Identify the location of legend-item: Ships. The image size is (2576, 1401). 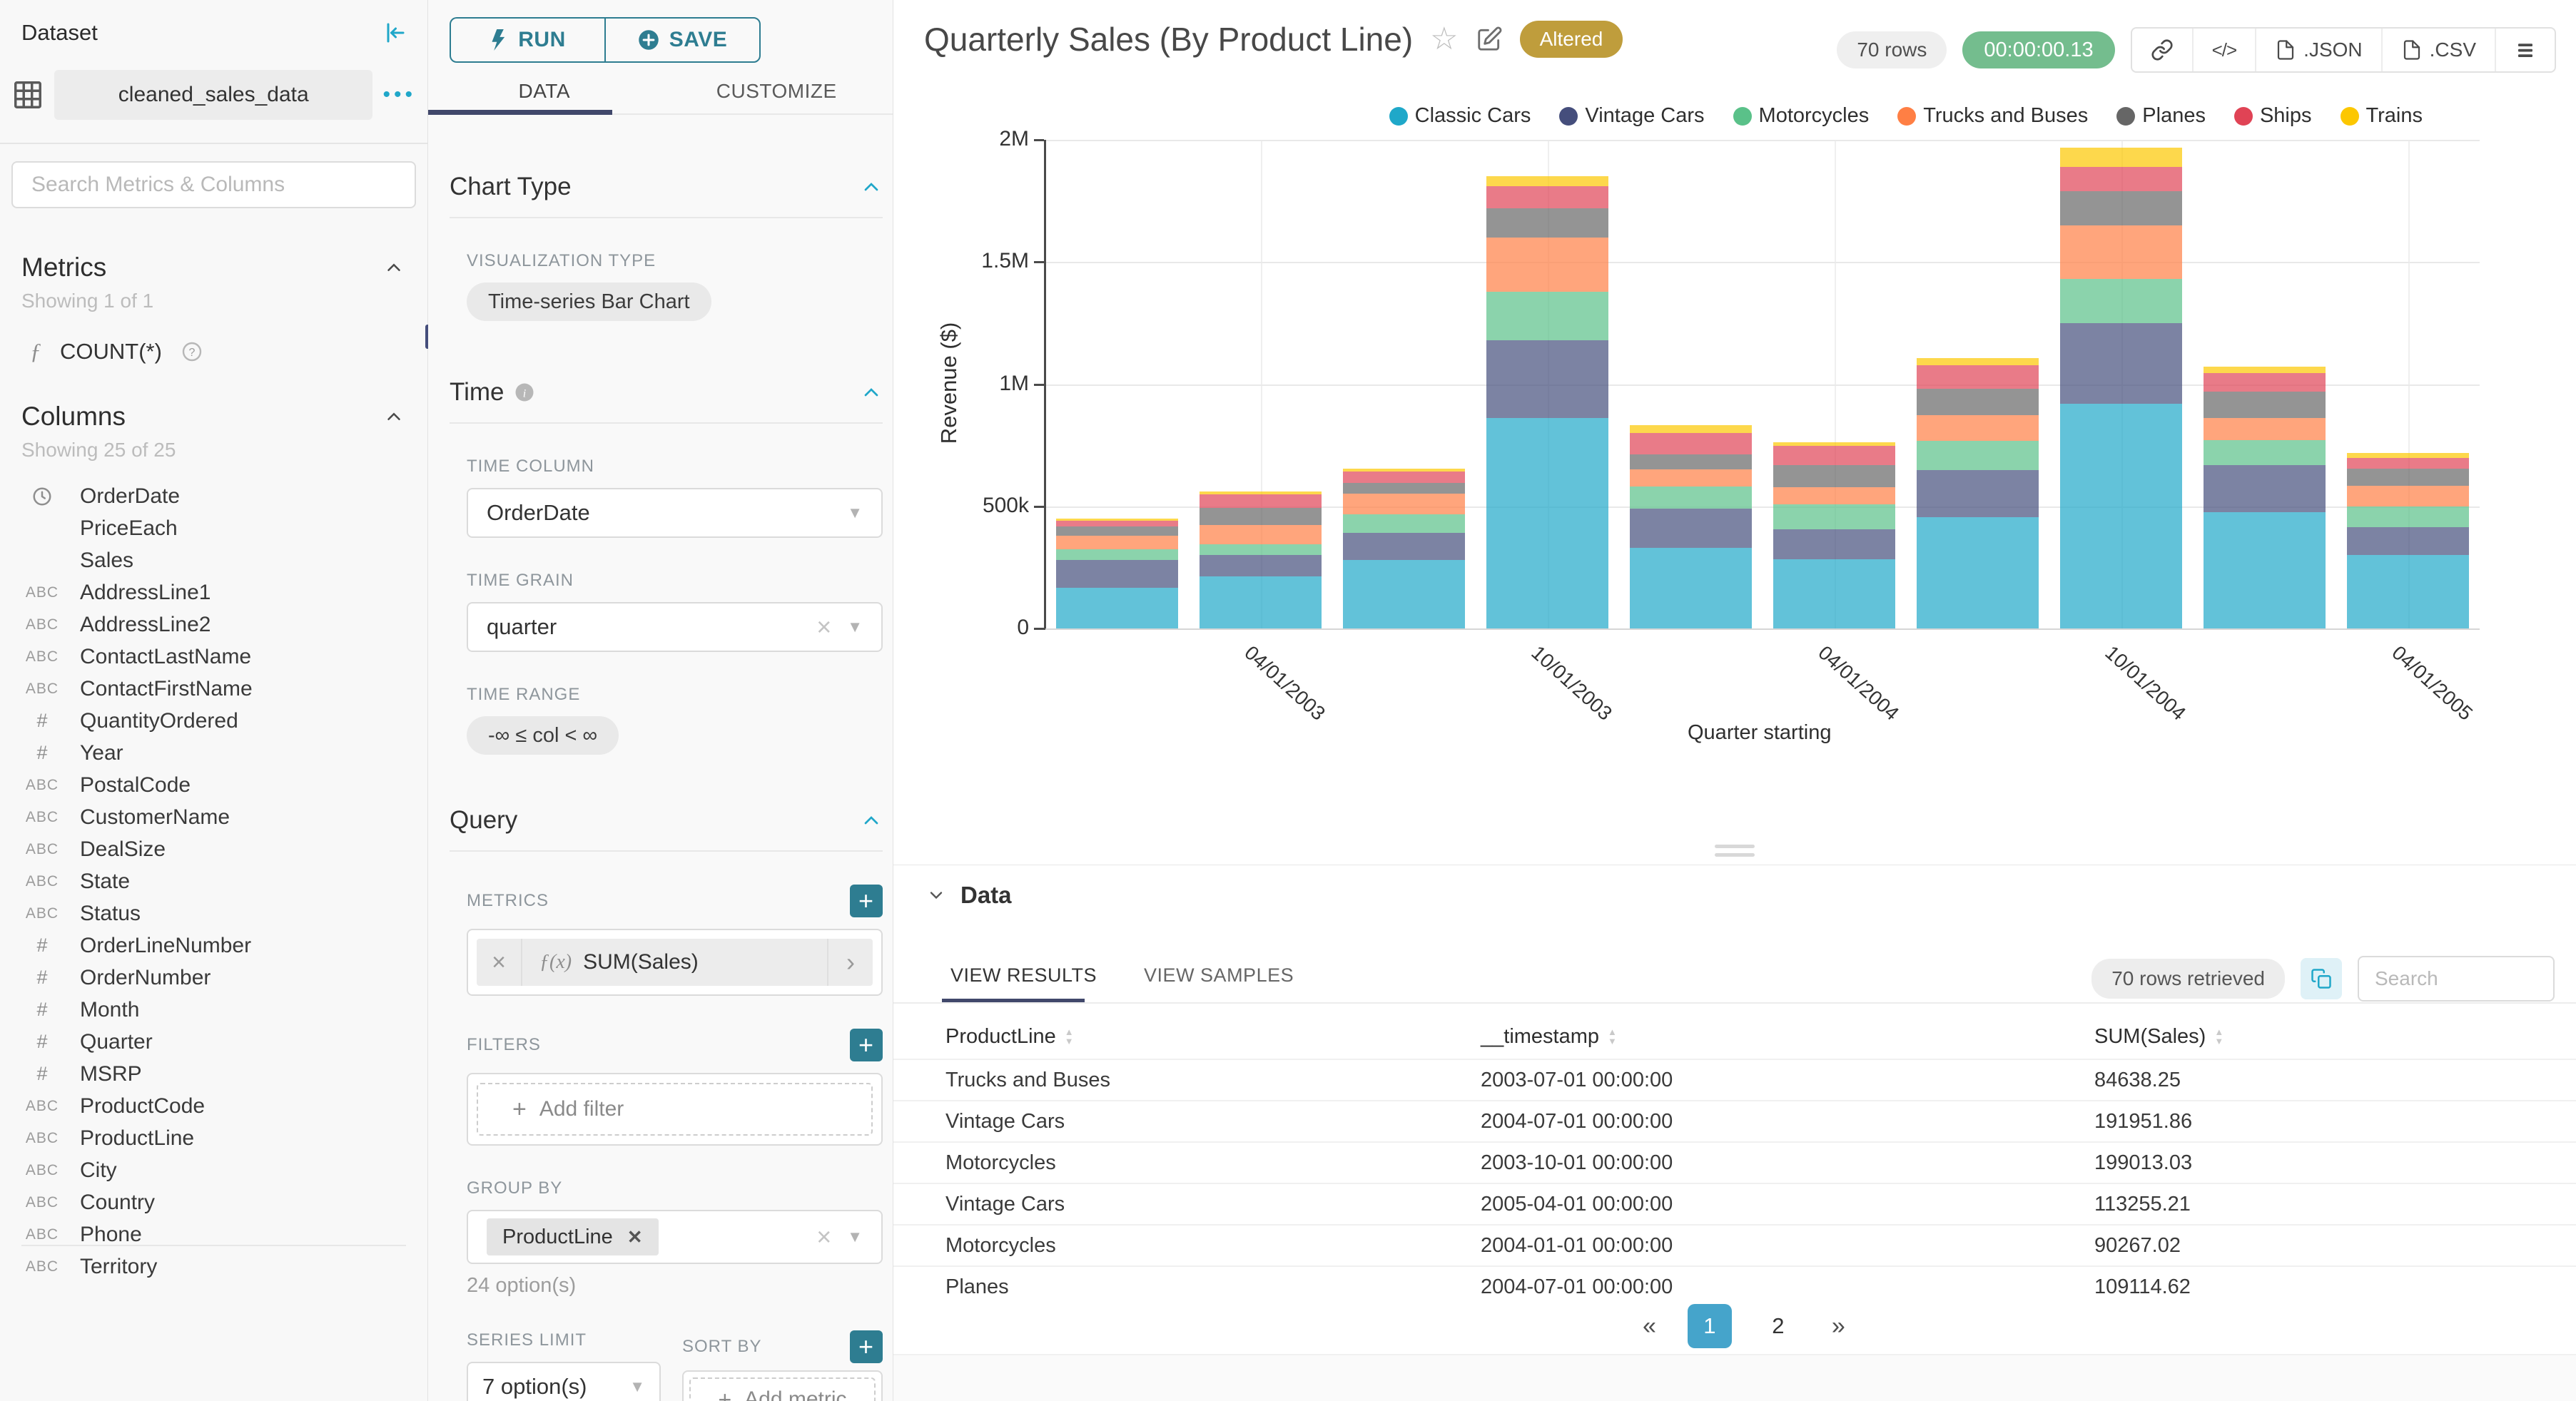
(2272, 116).